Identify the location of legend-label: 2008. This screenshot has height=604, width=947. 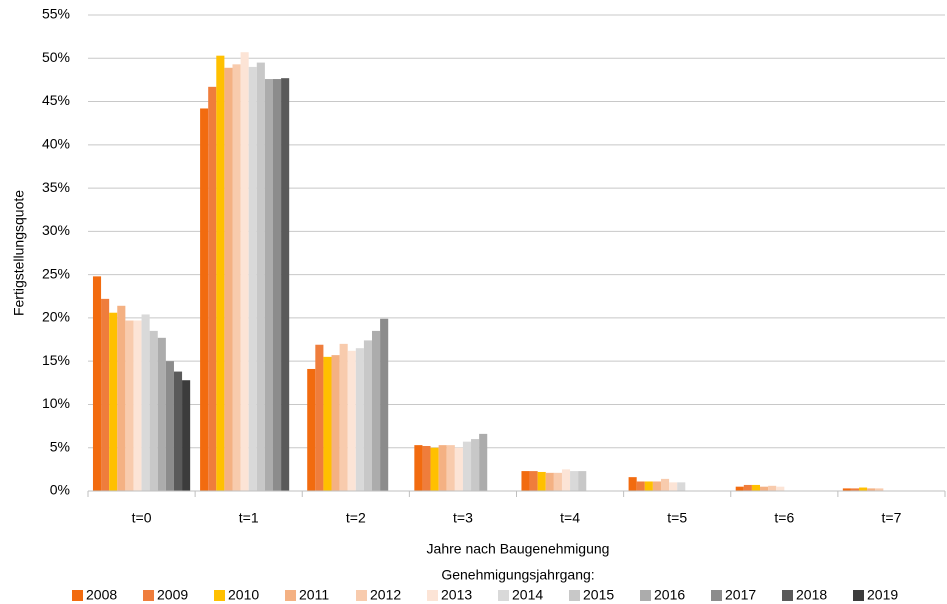
(101, 595).